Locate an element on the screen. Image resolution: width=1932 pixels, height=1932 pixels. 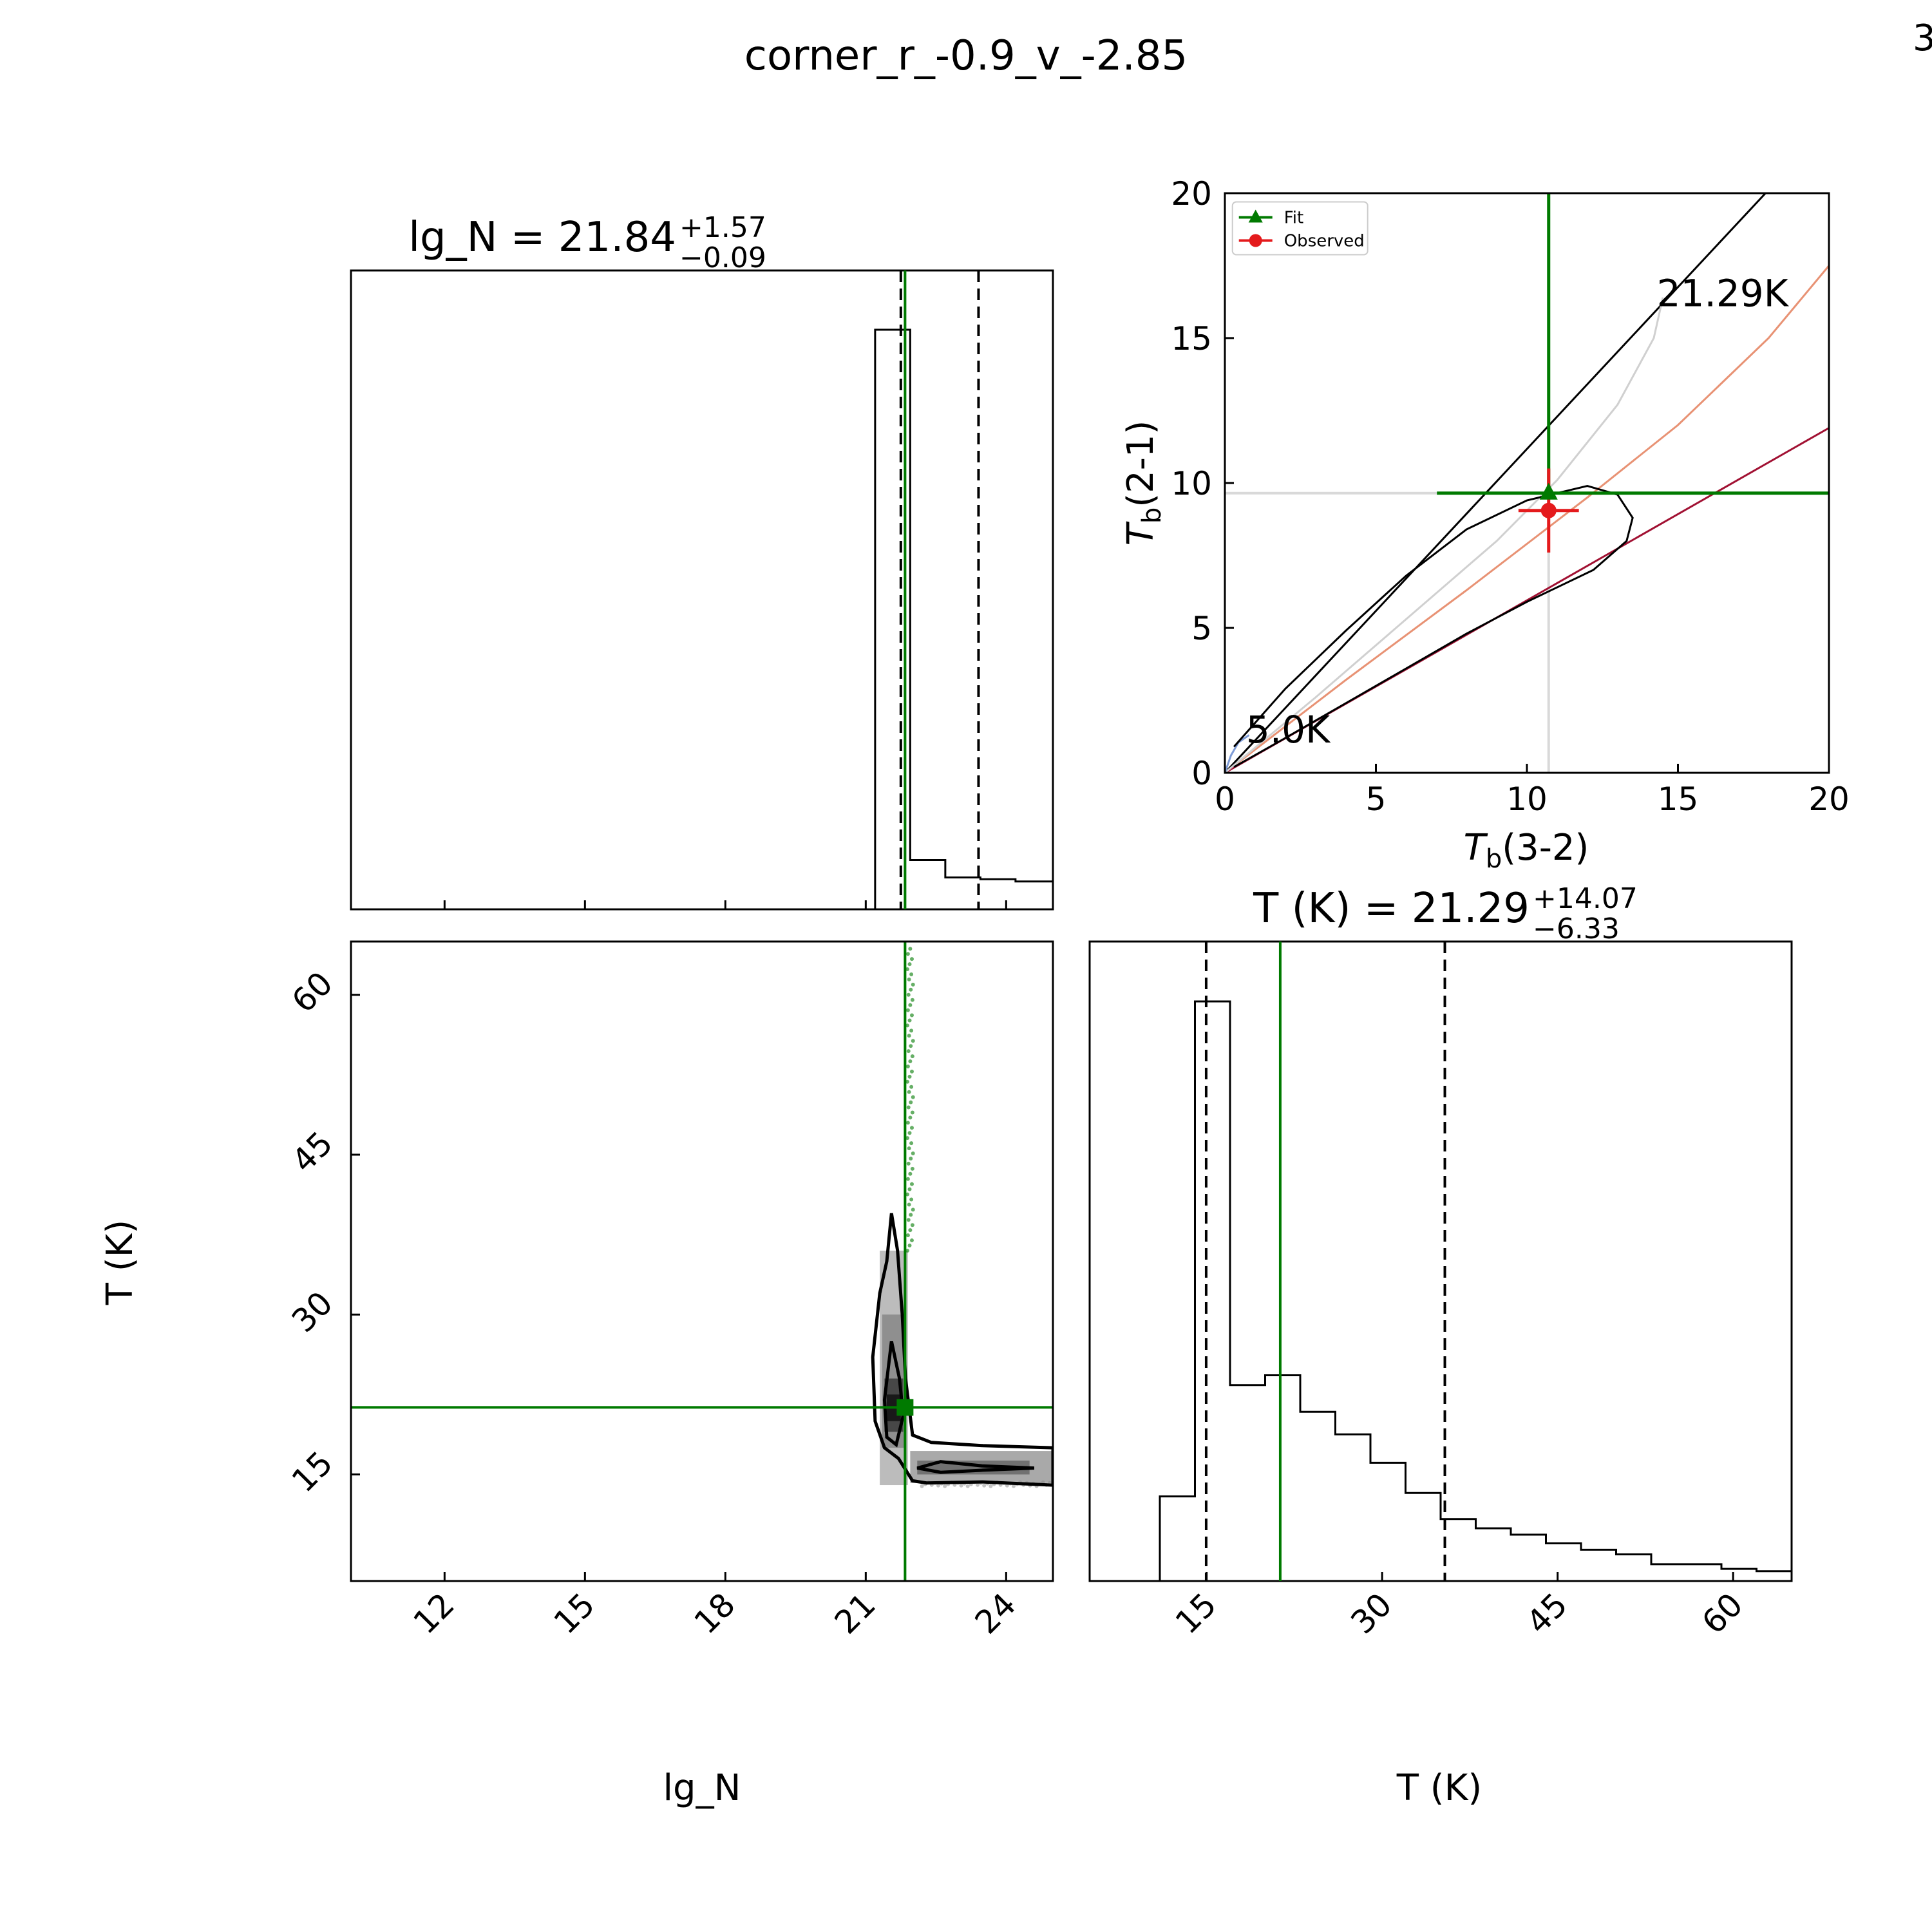
scatter-frame is located at coordinates (702, 1261).